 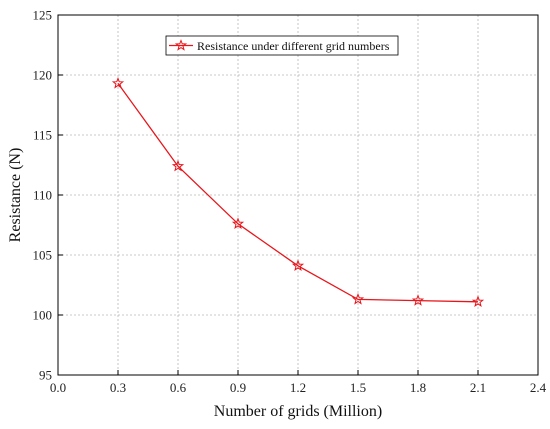 I want to click on legend-box, so click(x=282, y=45).